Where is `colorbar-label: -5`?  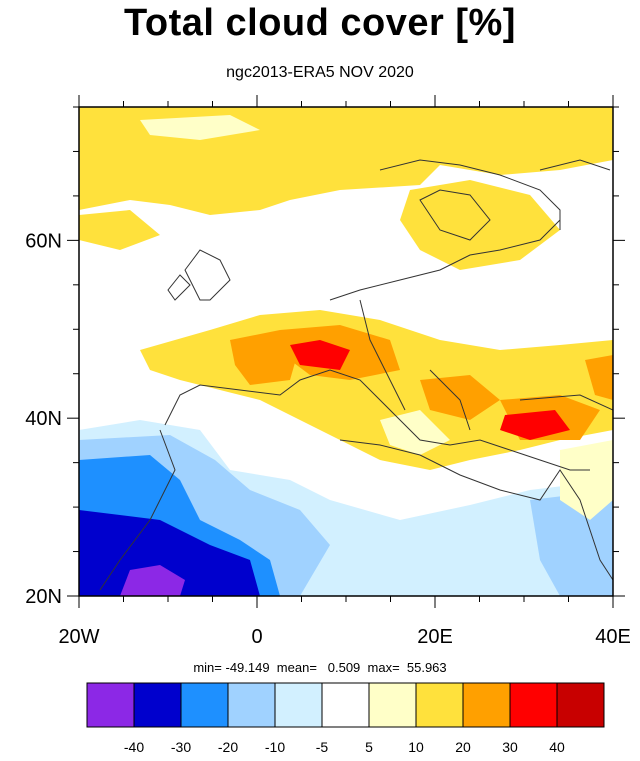
colorbar-label: -5 is located at coordinates (322, 747).